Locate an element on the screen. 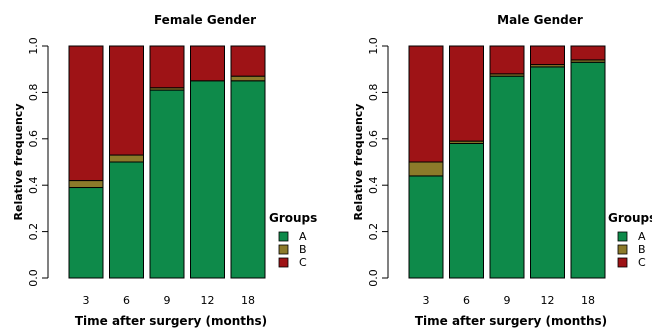  chart-title: Male Gender is located at coordinates (540, 20).